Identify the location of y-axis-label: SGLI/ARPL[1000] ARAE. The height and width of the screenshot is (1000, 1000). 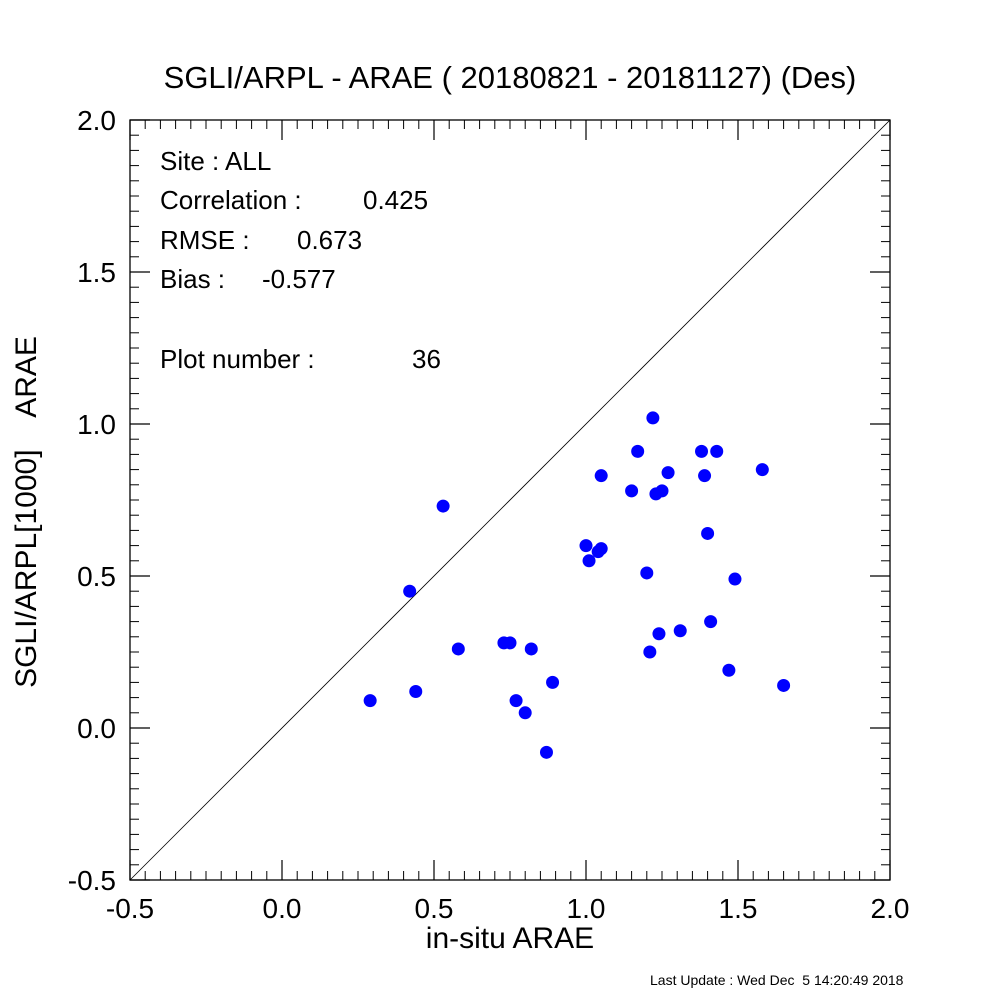
(26, 512).